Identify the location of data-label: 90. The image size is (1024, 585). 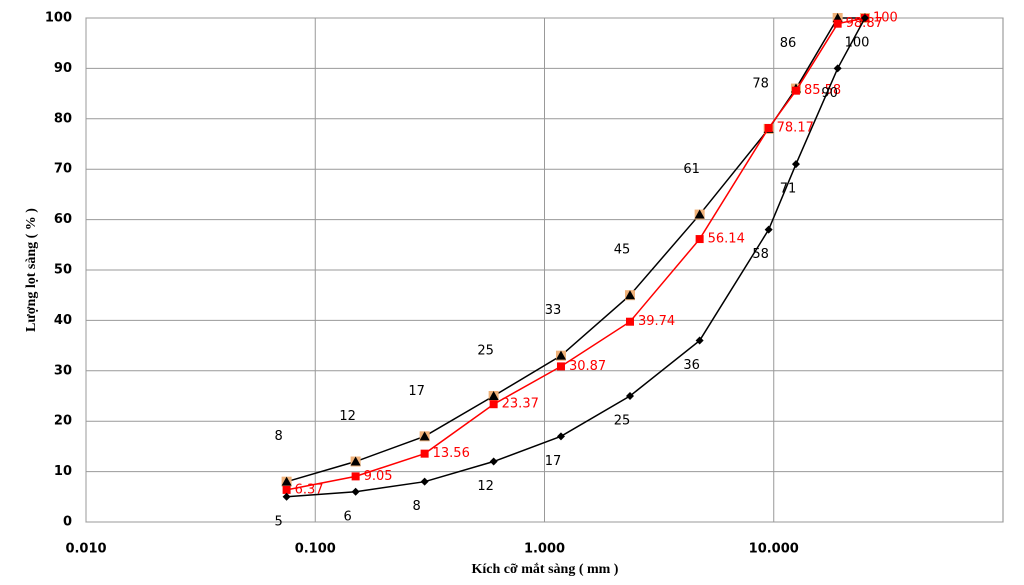
(829, 93).